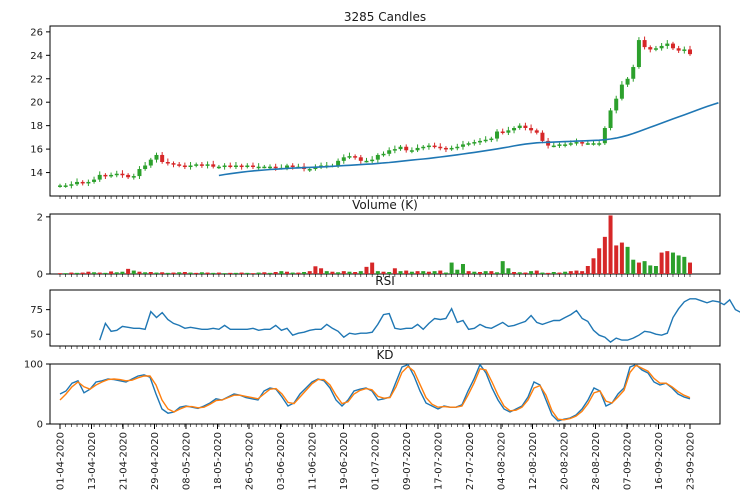  What do you see at coordinates (407, 461) in the screenshot?
I see `date-tick-label: 09-07-2020` at bounding box center [407, 461].